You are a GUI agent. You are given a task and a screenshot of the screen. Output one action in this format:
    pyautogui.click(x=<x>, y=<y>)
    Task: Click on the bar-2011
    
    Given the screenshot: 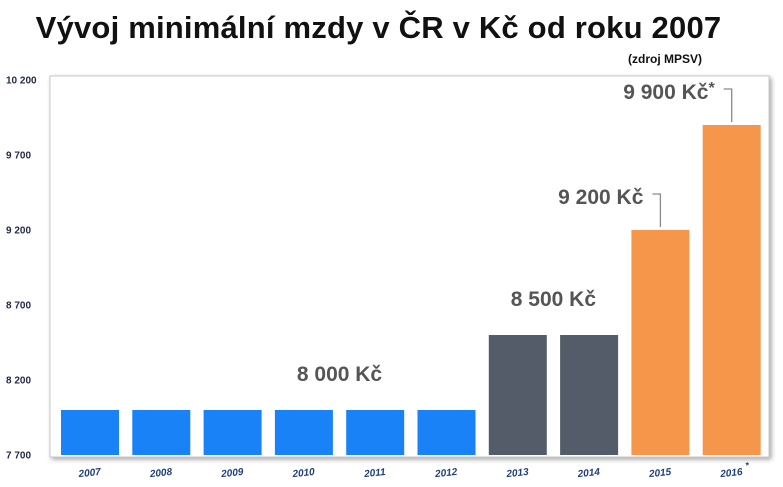 What is the action you would take?
    pyautogui.click(x=375, y=432)
    